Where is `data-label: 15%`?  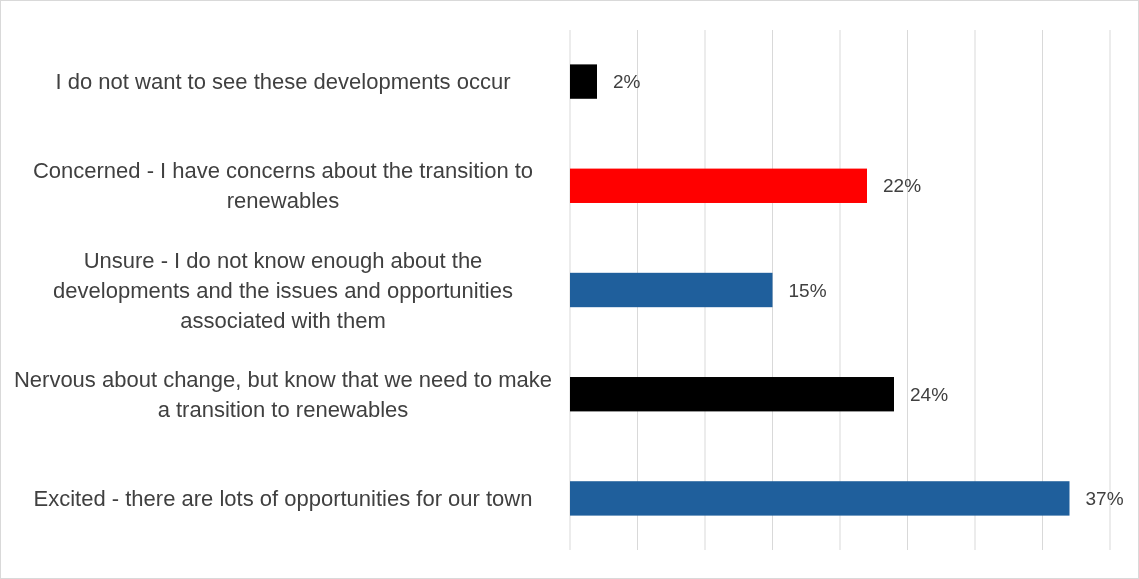
data-label: 15% is located at coordinates (807, 290).